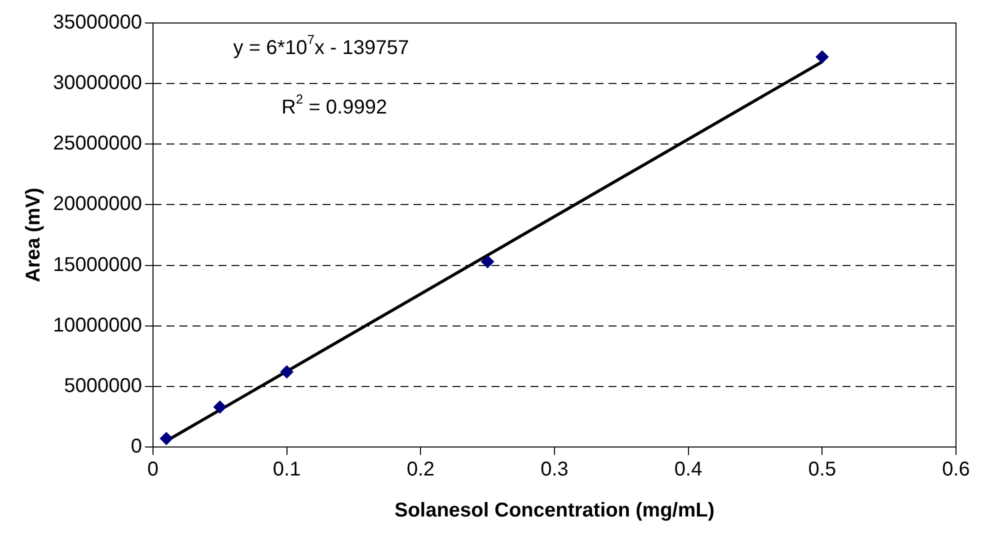 This screenshot has width=994, height=545. Describe the element at coordinates (103, 385) in the screenshot. I see `y-tick-label: 5000000` at that location.